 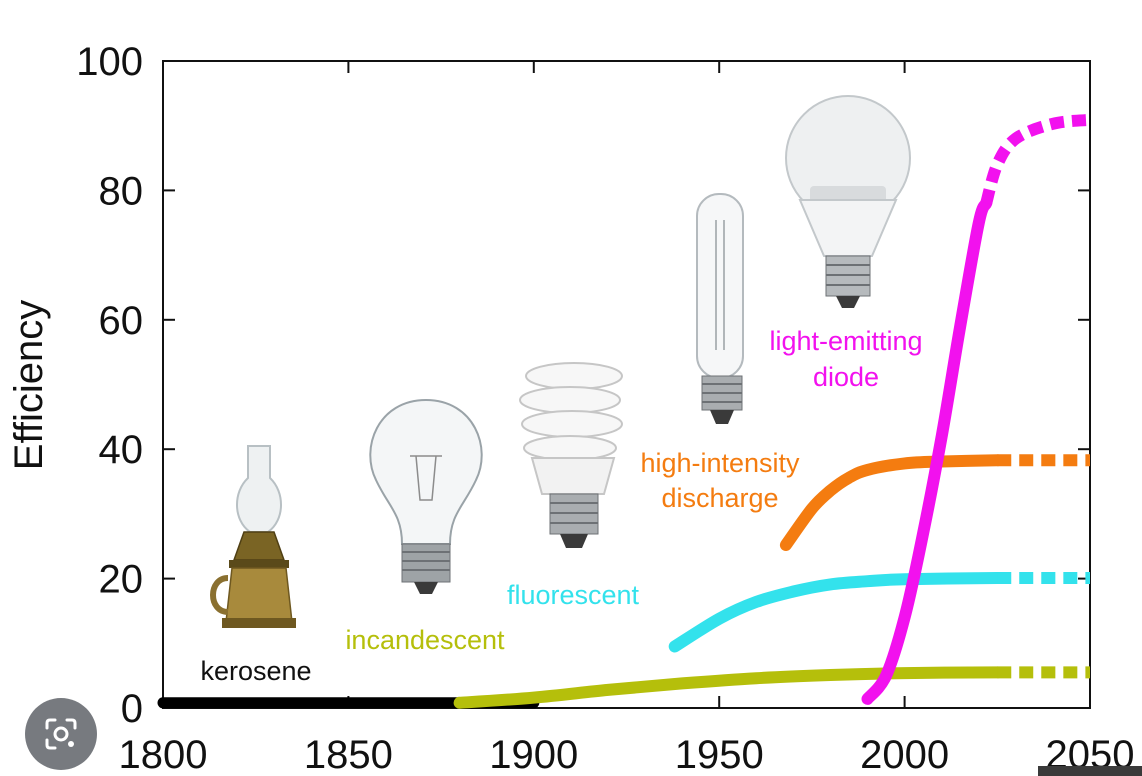 I want to click on x-tick-label: 1950, so click(x=719, y=754).